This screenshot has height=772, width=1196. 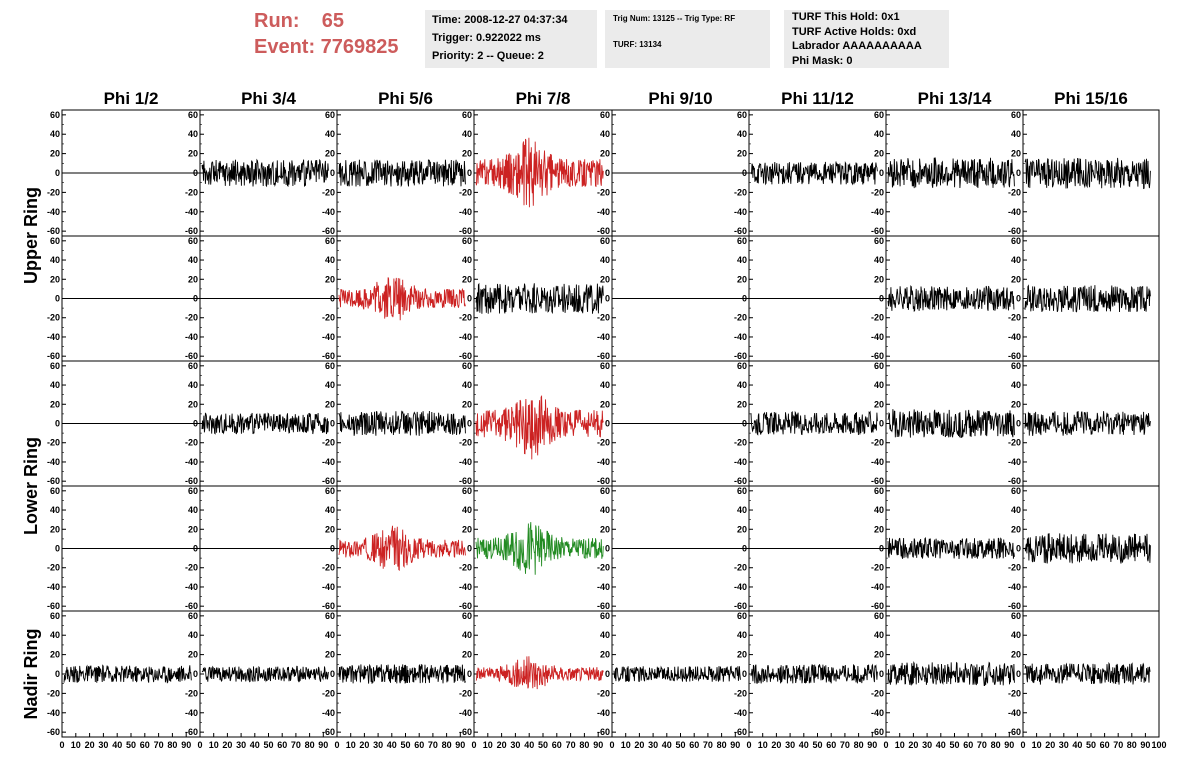 What do you see at coordinates (31, 235) in the screenshot?
I see `ring-label: Upper Ring` at bounding box center [31, 235].